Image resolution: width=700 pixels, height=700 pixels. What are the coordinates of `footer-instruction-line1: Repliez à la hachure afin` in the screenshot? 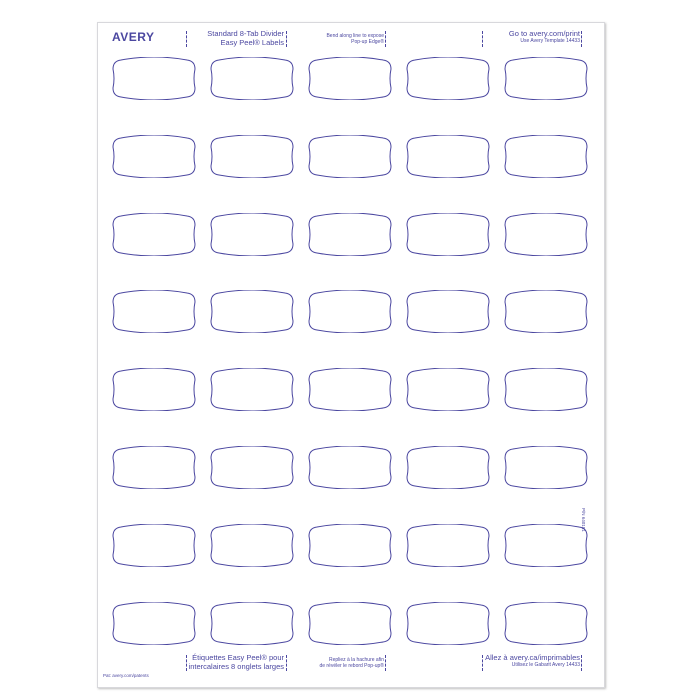 It's located at (356, 660).